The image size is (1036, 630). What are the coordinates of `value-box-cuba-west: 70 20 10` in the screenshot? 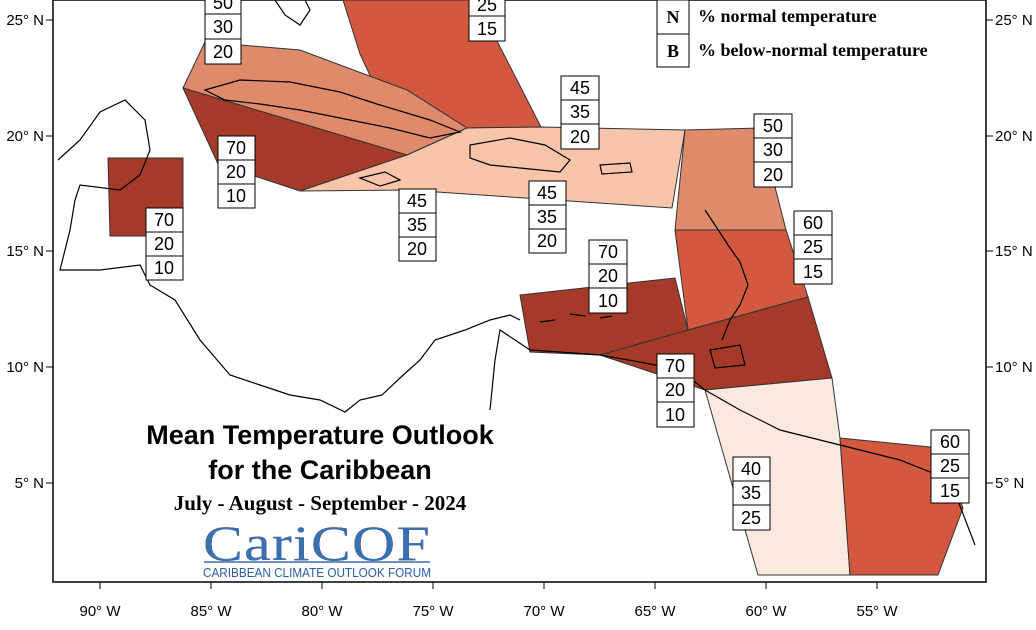 It's located at (236, 172).